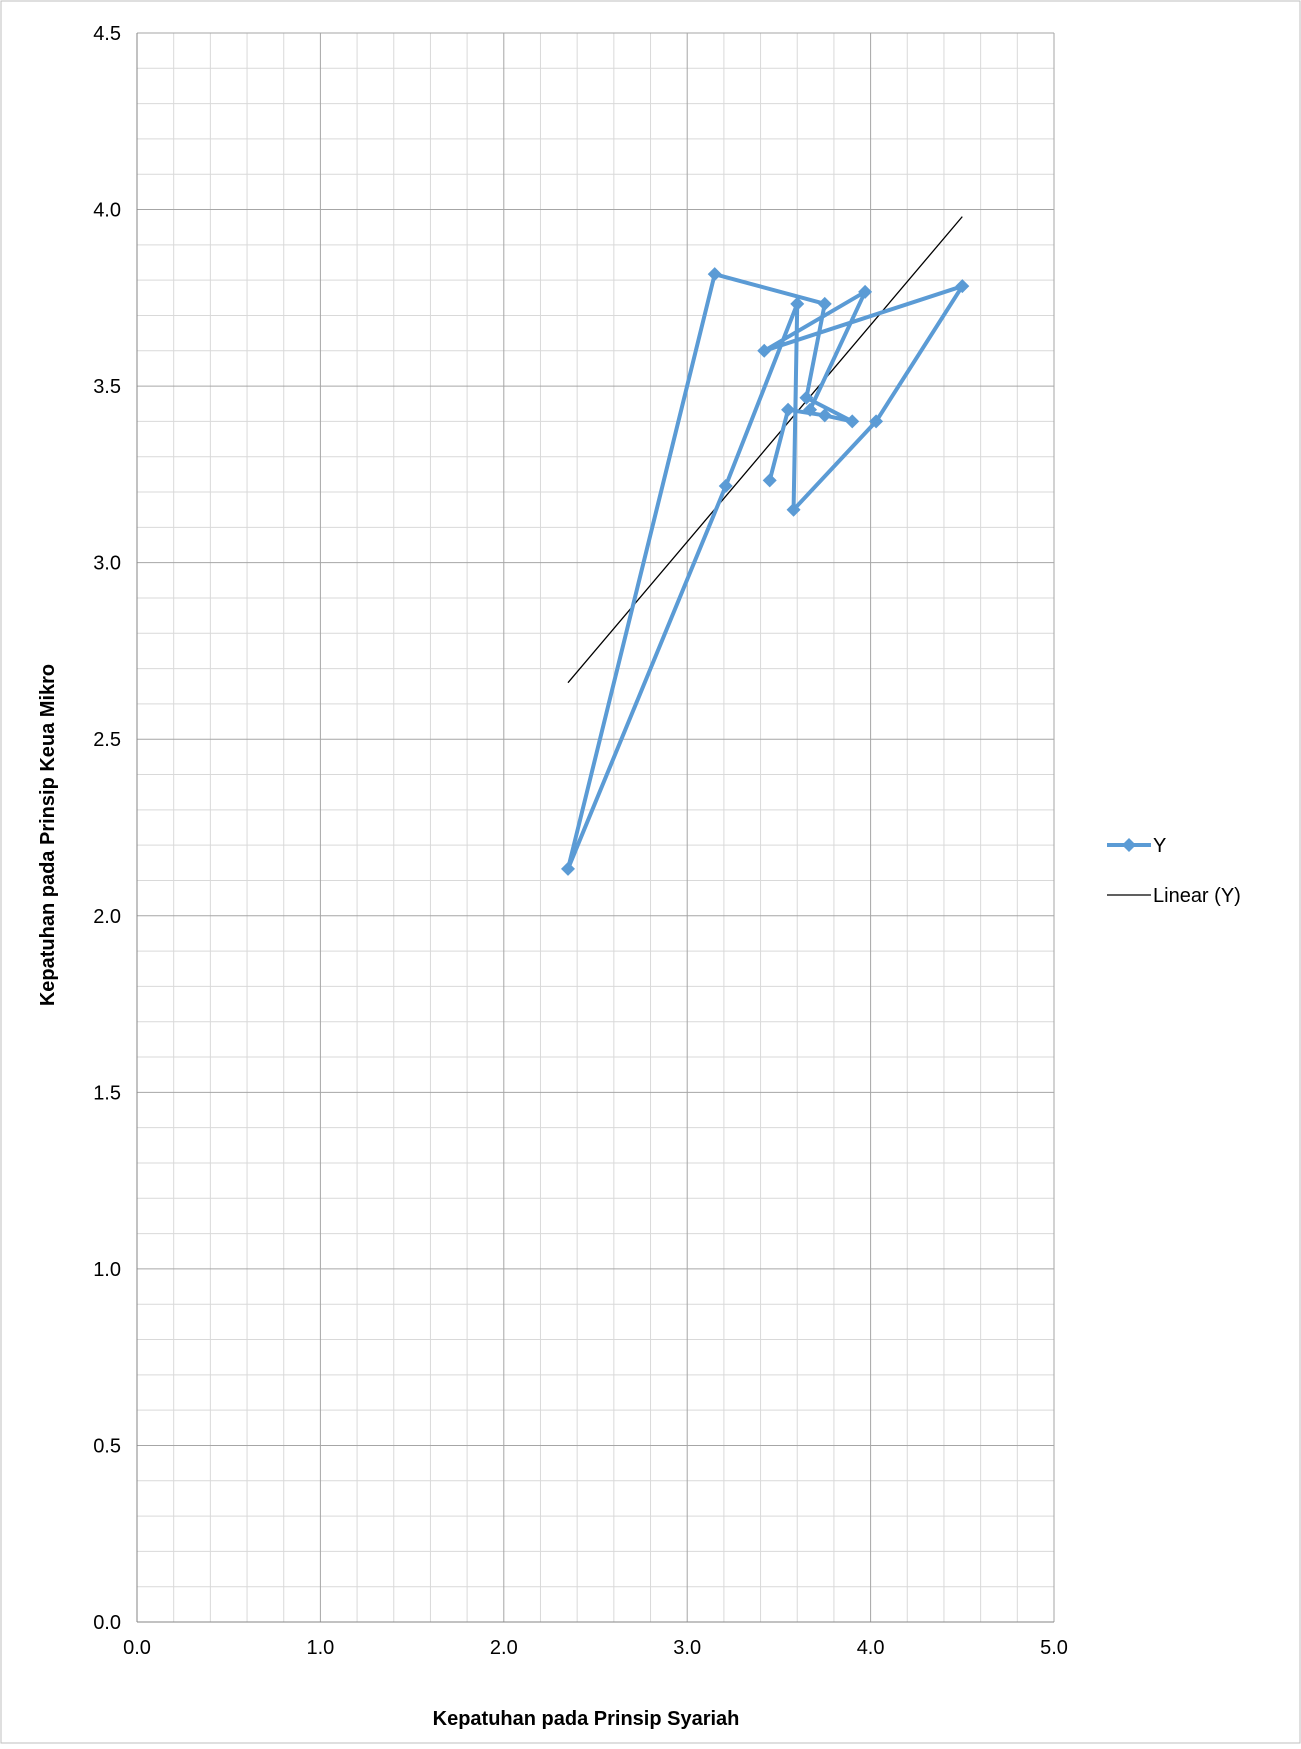 This screenshot has height=1749, width=1301. What do you see at coordinates (687, 1648) in the screenshot?
I see `x-tick-label: 3.0` at bounding box center [687, 1648].